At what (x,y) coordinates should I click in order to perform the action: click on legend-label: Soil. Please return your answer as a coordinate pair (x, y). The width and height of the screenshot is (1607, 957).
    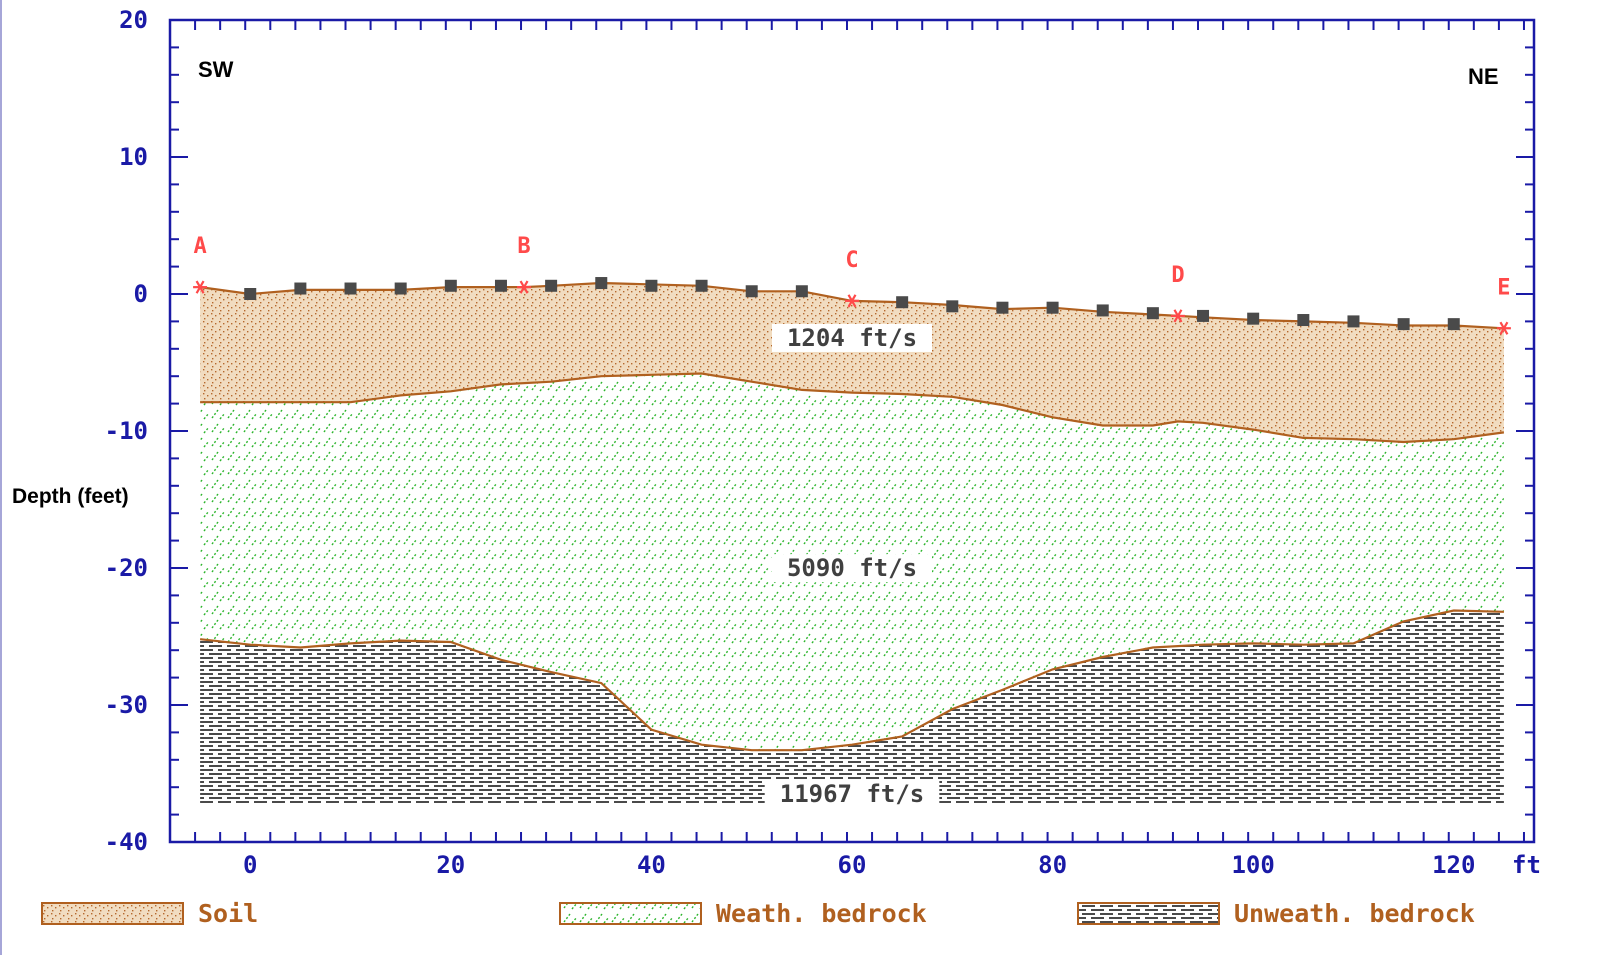
    Looking at the image, I should click on (228, 913).